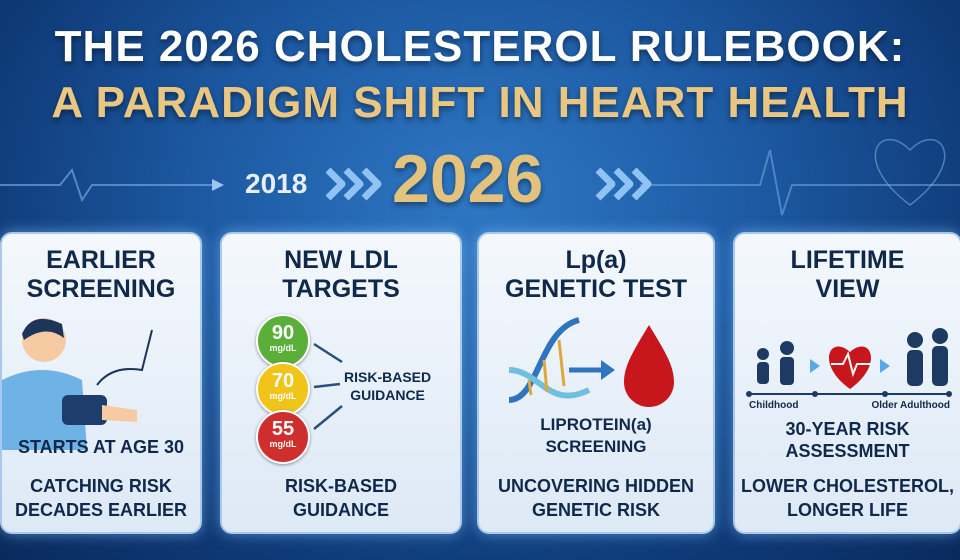 Image resolution: width=960 pixels, height=560 pixels. What do you see at coordinates (101, 260) in the screenshot?
I see `line: EARLIER` at bounding box center [101, 260].